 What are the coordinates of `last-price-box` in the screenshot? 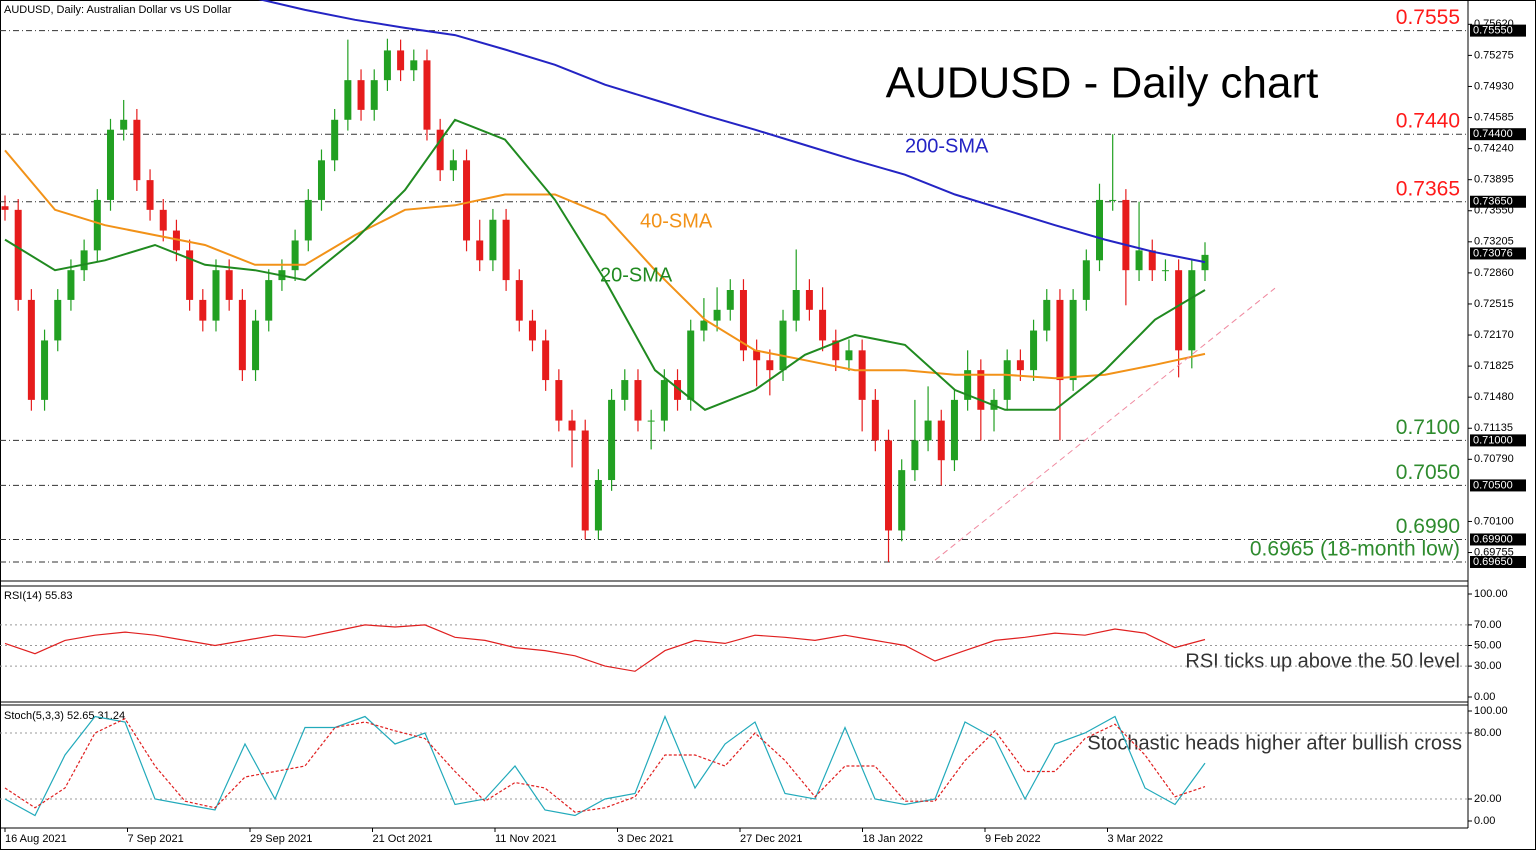 It's located at (1498, 253).